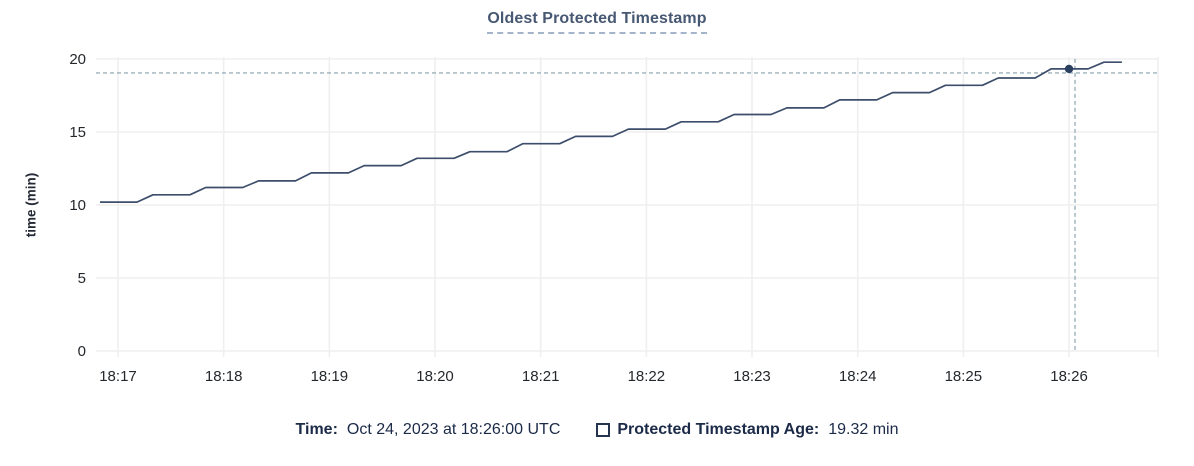 The image size is (1194, 466). Describe the element at coordinates (77, 205) in the screenshot. I see `y-tick-label: 10` at that location.